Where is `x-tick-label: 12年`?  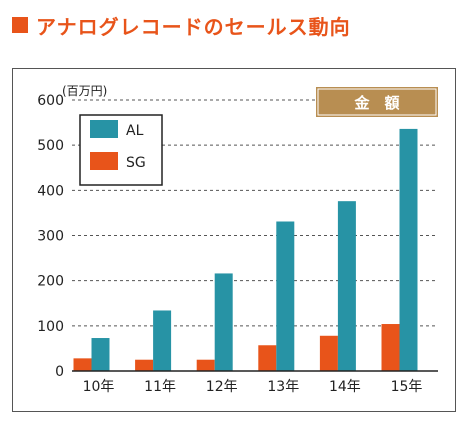
x-tick-label: 12年 is located at coordinates (222, 387).